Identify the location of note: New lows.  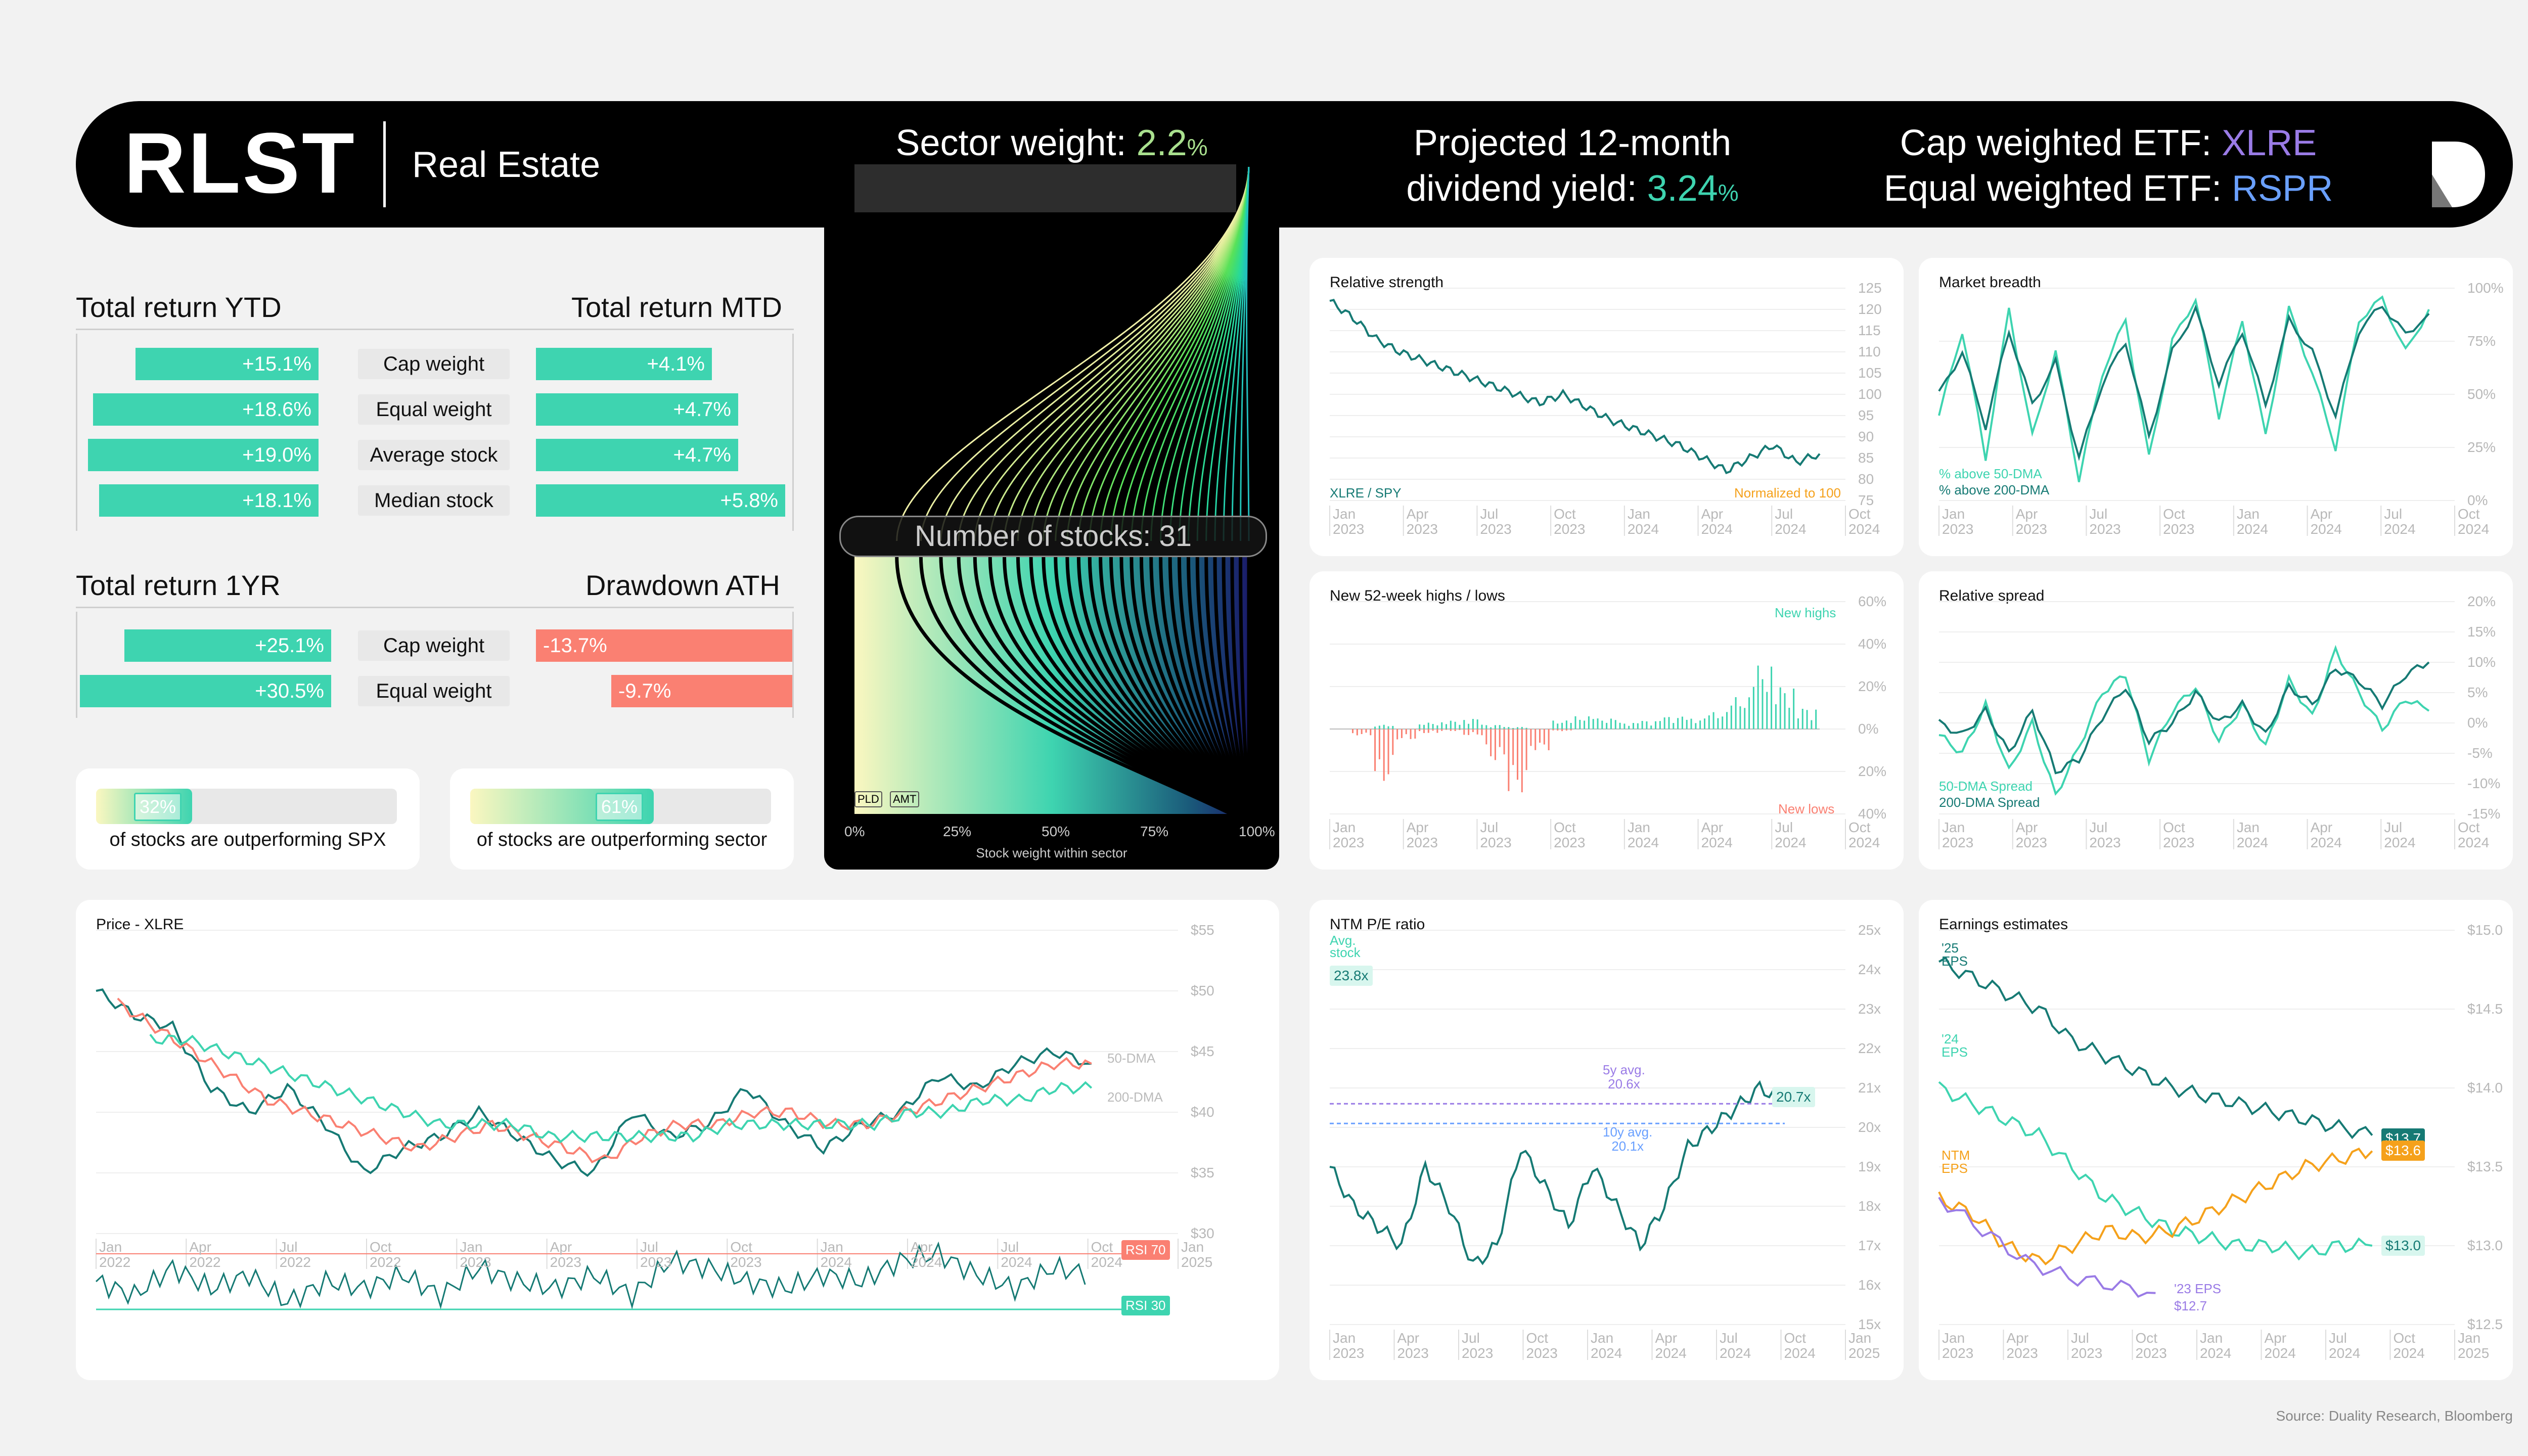
(1807, 808).